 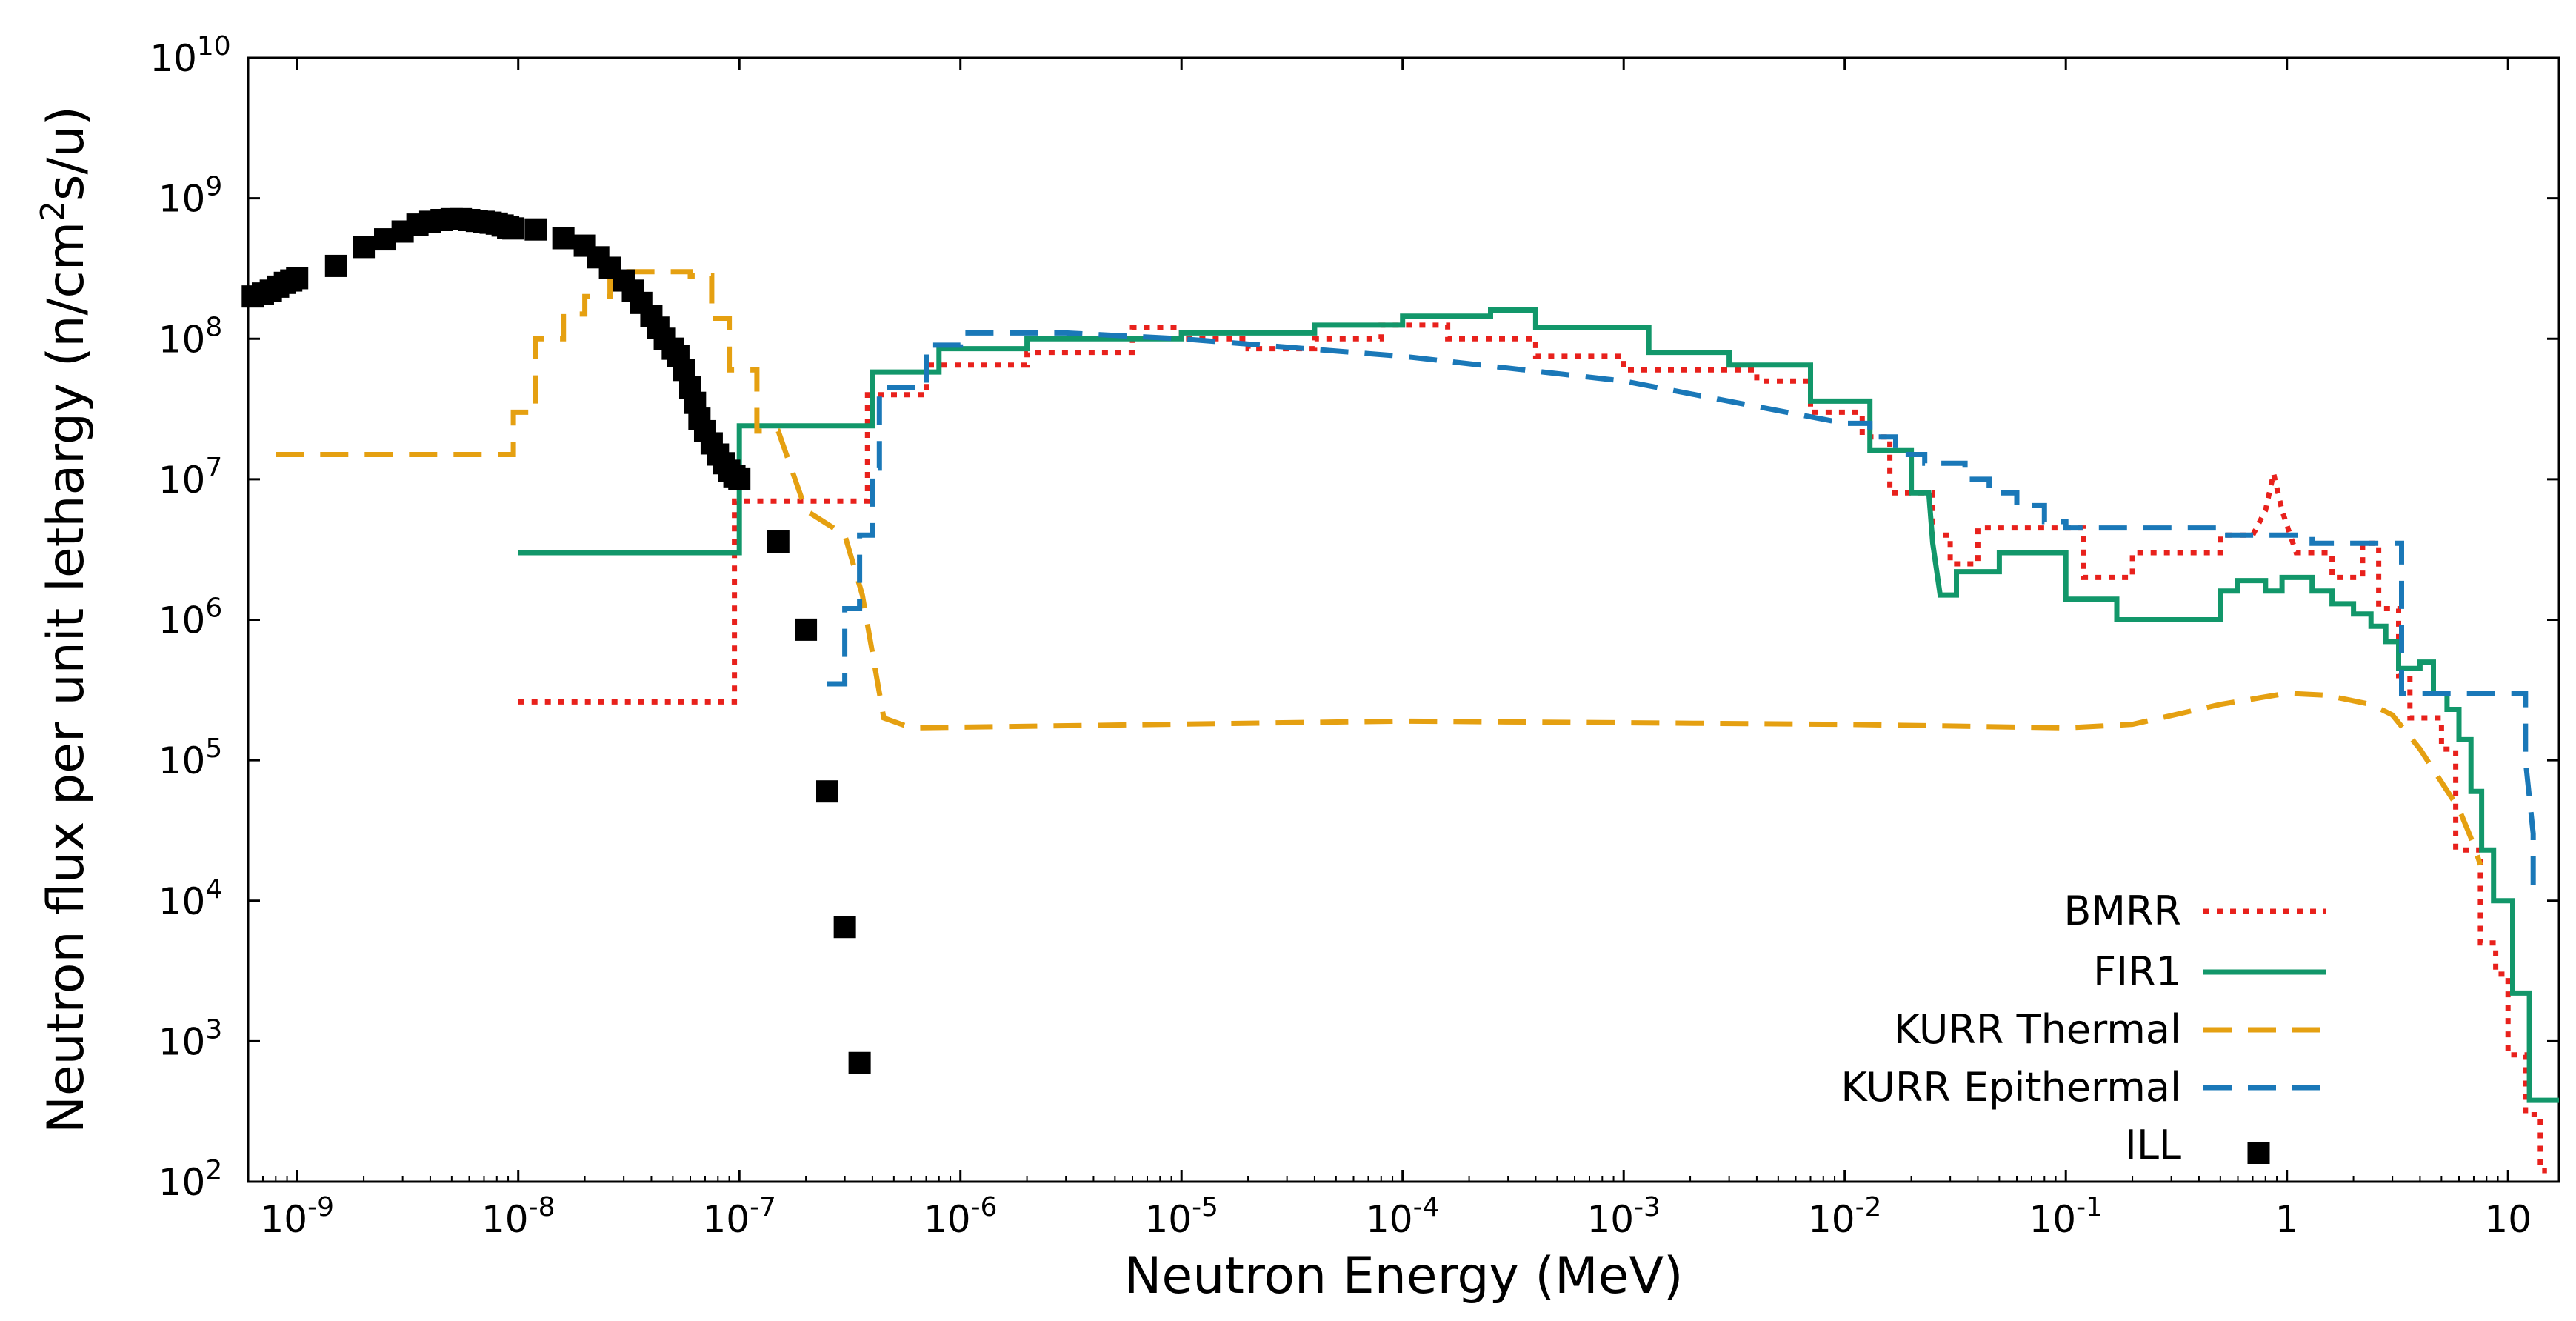 I want to click on y-tick-label: 10², so click(x=191, y=1179).